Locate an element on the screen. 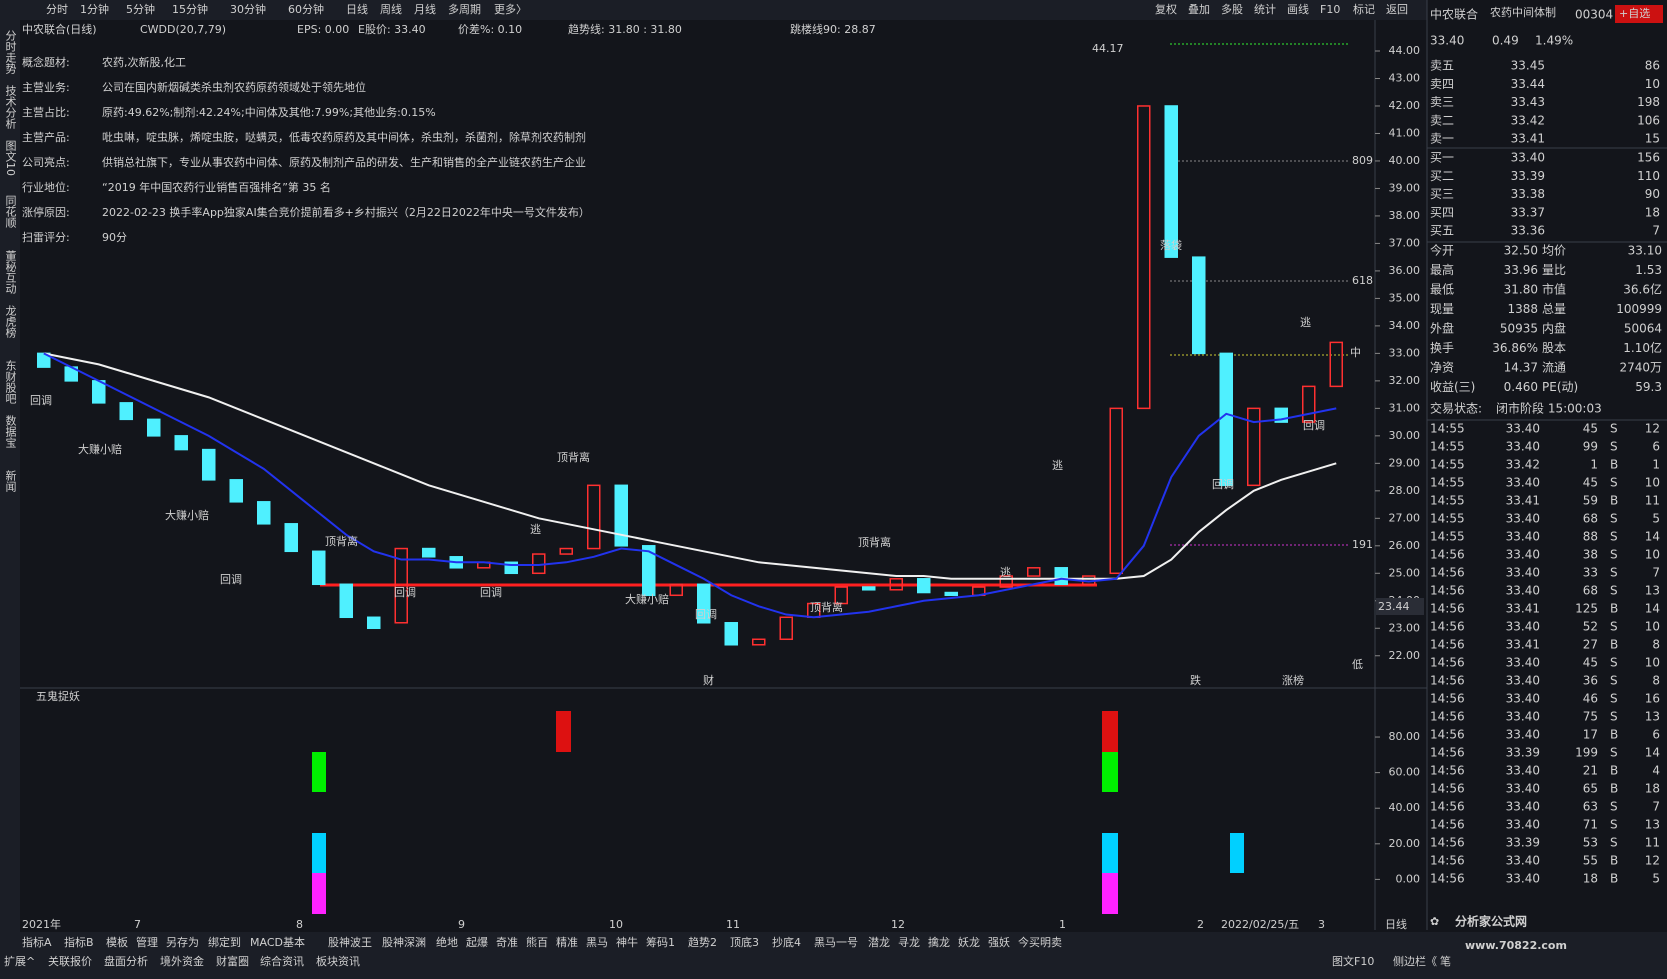 This screenshot has height=979, width=1667. signal-label: 大赚小赔 is located at coordinates (187, 515).